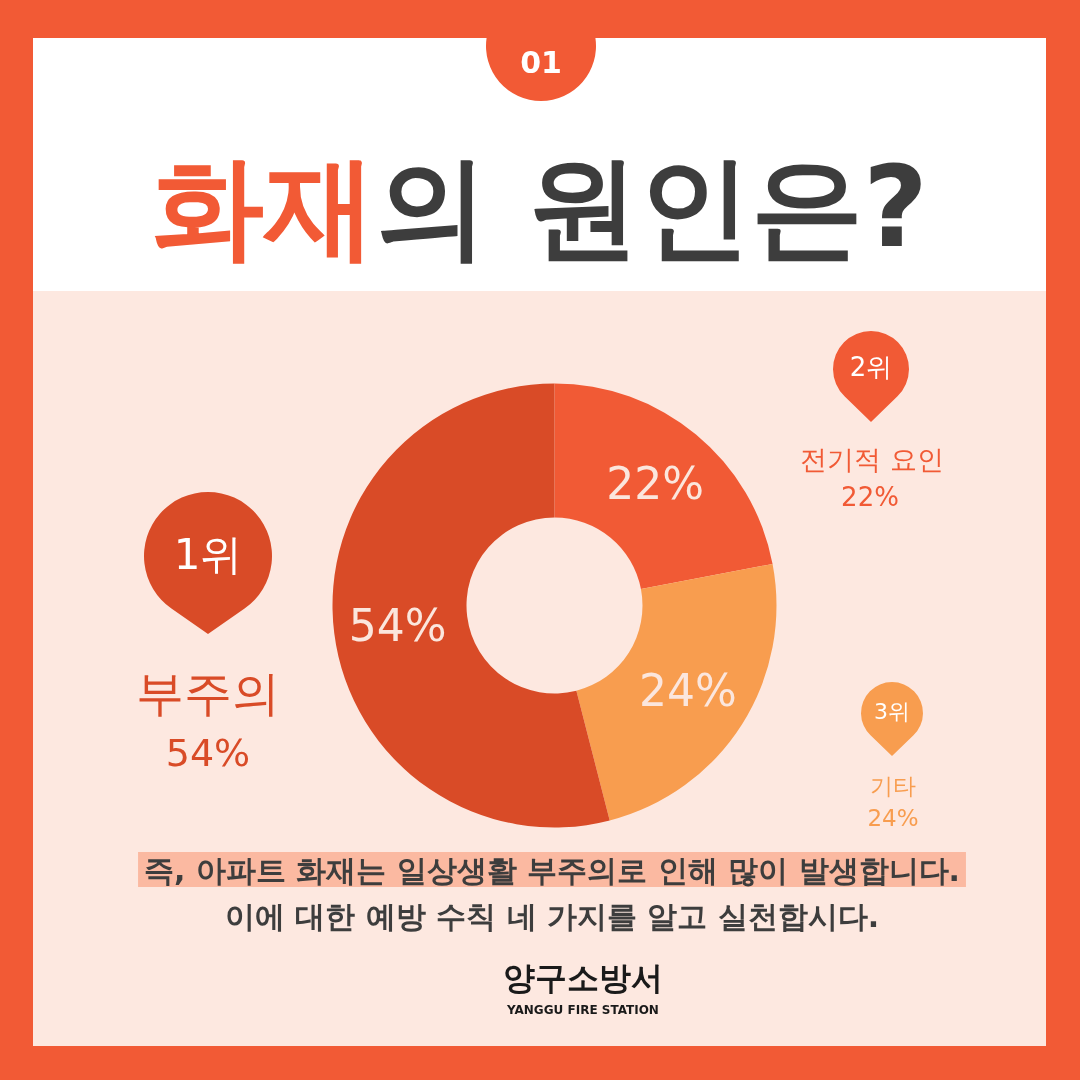  What do you see at coordinates (552, 916) in the screenshot?
I see `text: 이에 대한 예방 수칙 네 가지를 알고 실천합시다.` at bounding box center [552, 916].